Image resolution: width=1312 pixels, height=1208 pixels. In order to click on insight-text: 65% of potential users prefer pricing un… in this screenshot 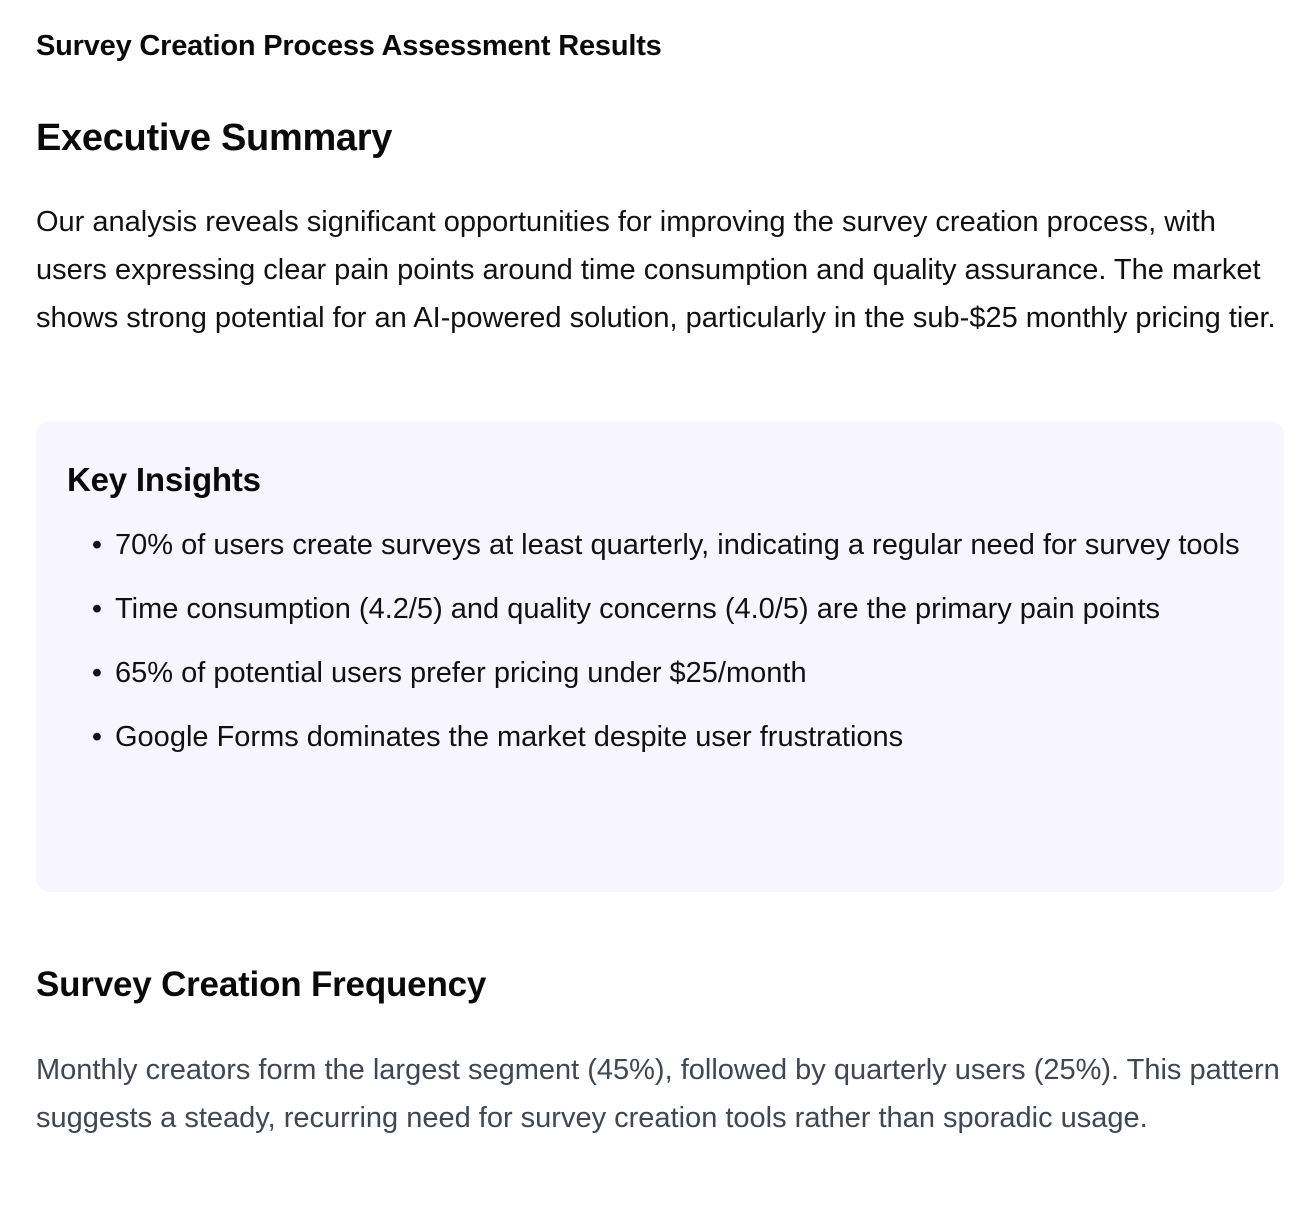, I will do `click(461, 673)`.